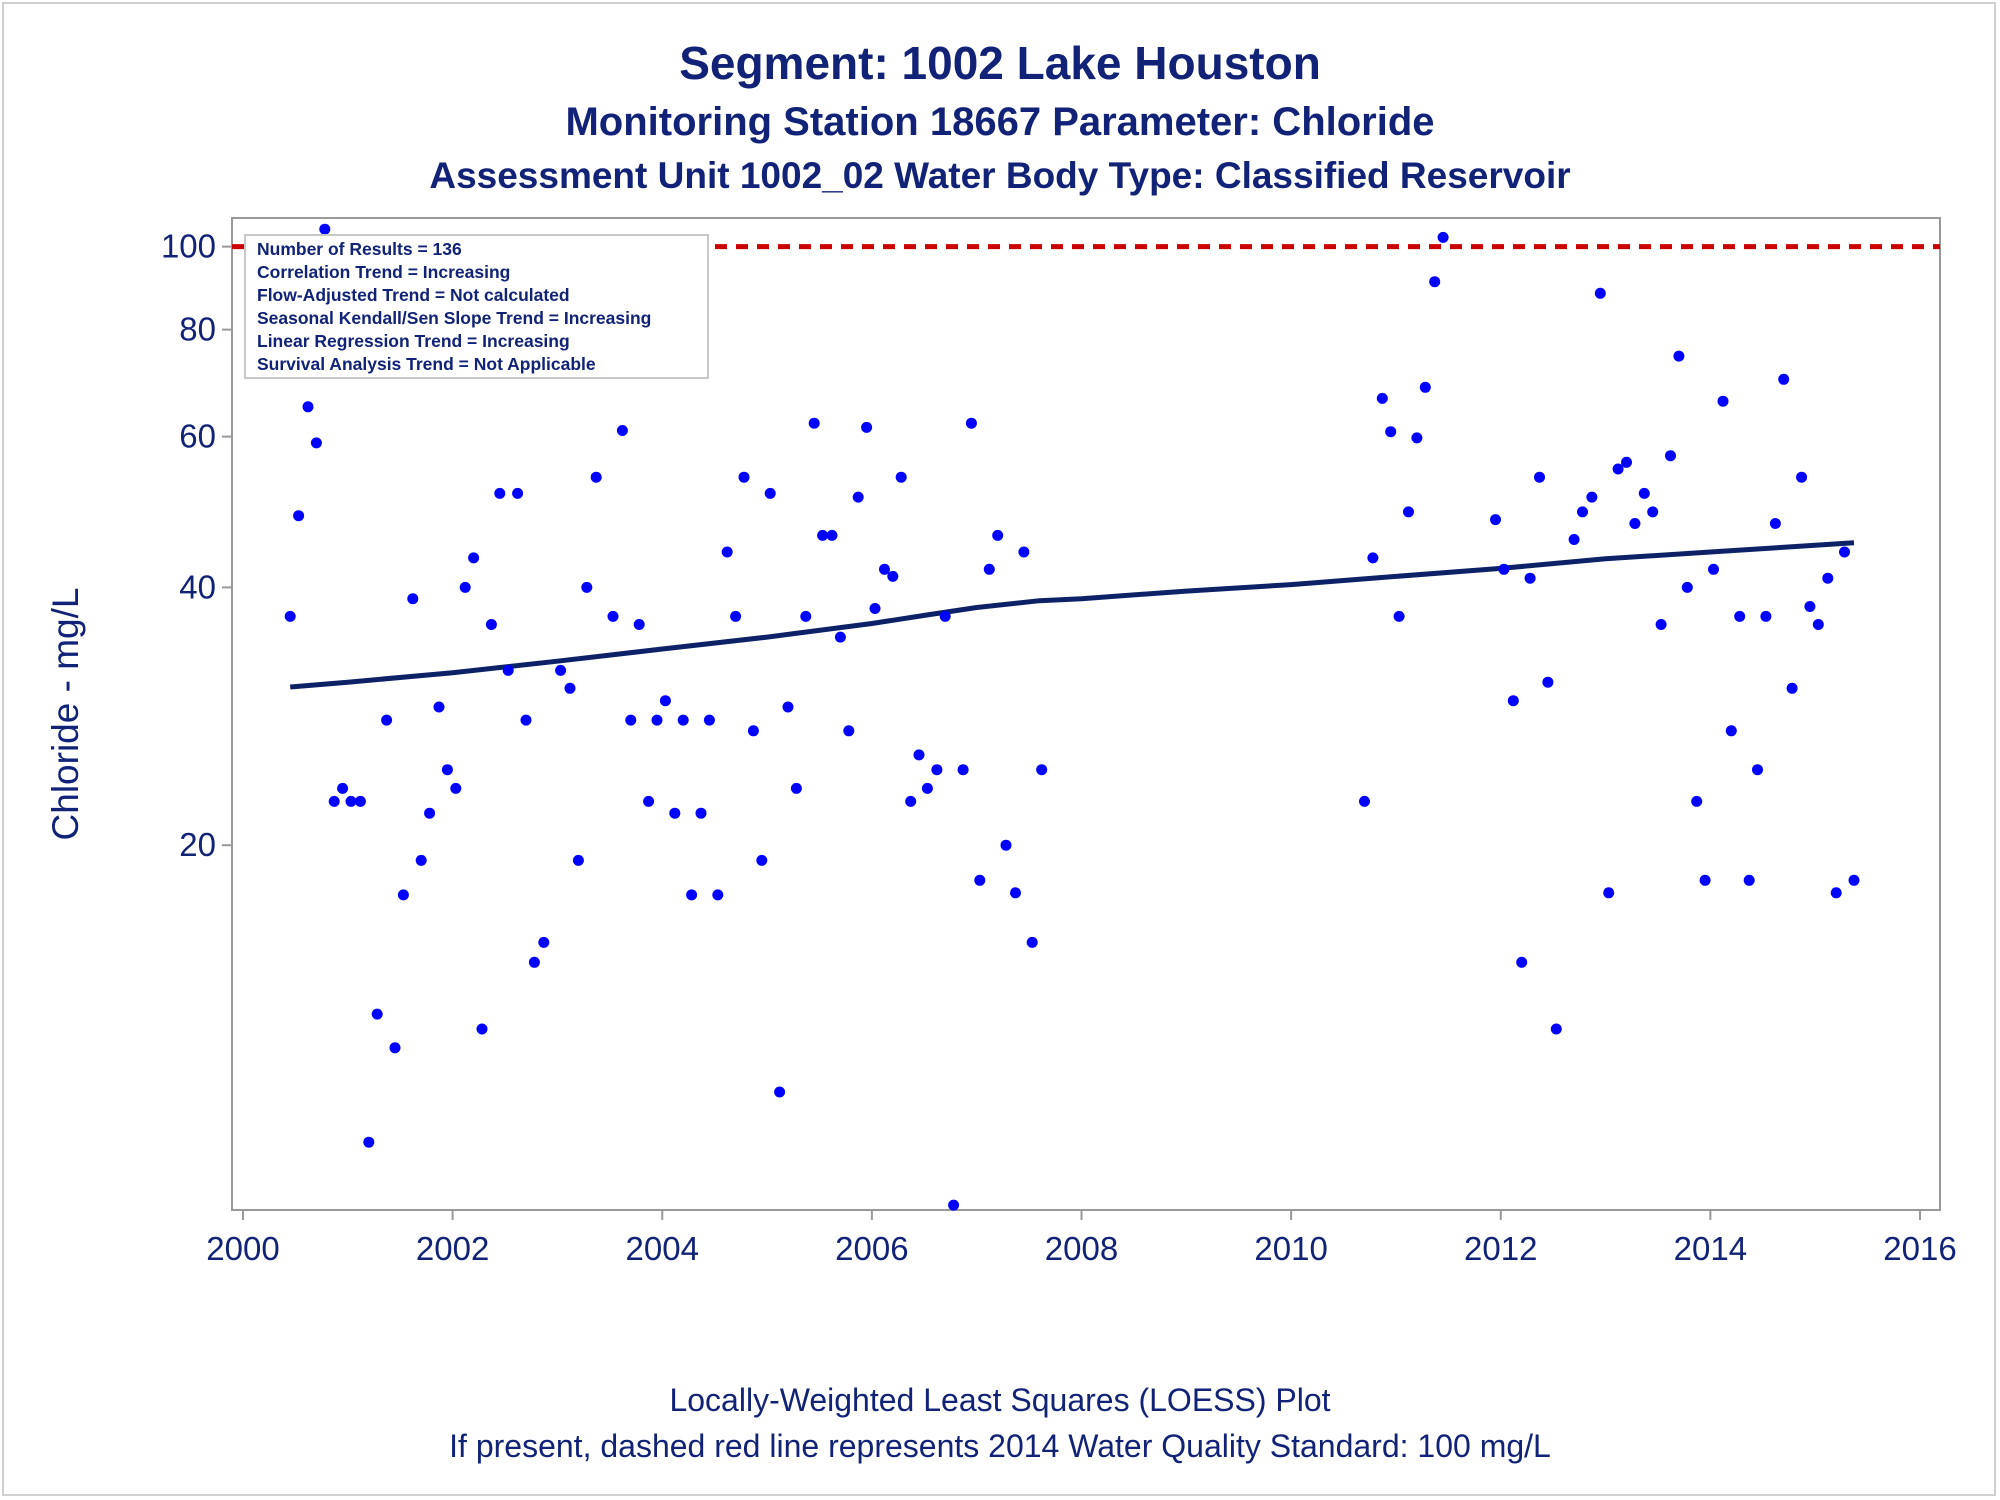 The height and width of the screenshot is (1500, 2000). Describe the element at coordinates (1072, 615) in the screenshot. I see `loess-trend-line` at that location.